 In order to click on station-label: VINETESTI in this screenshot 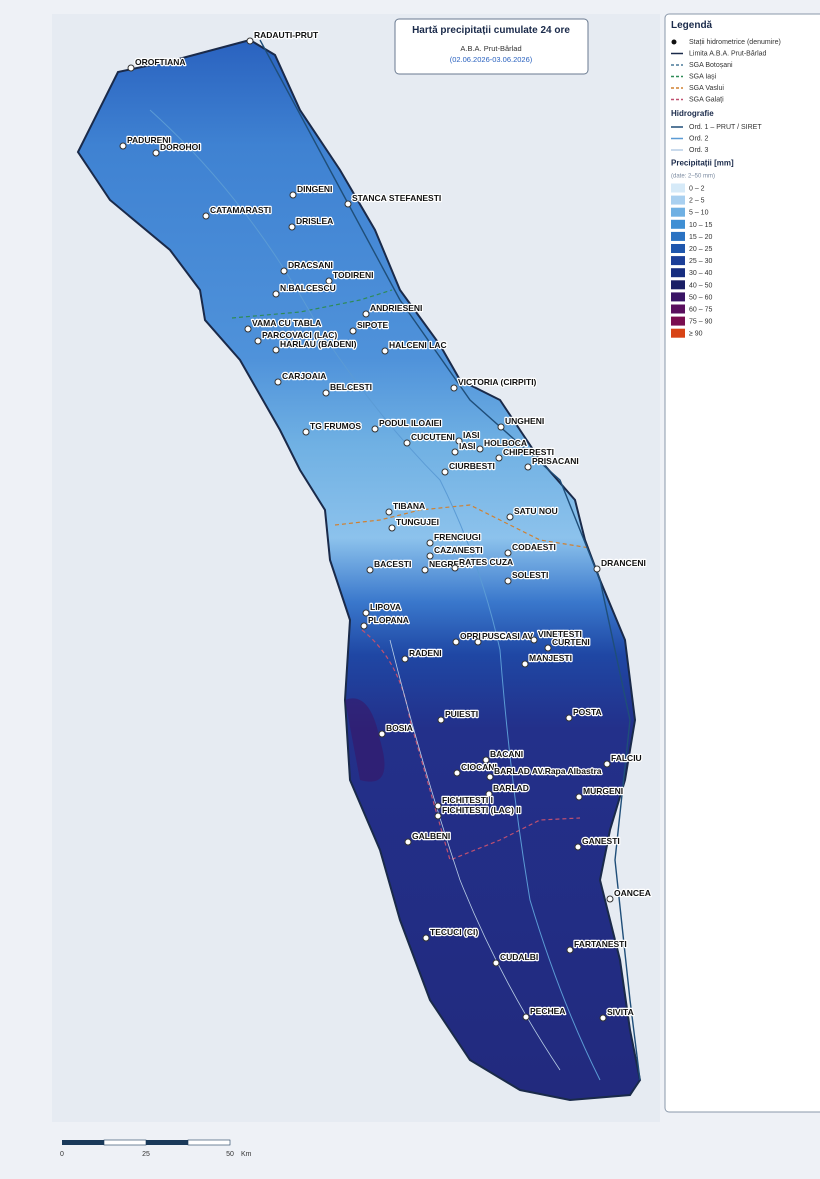, I will do `click(560, 634)`.